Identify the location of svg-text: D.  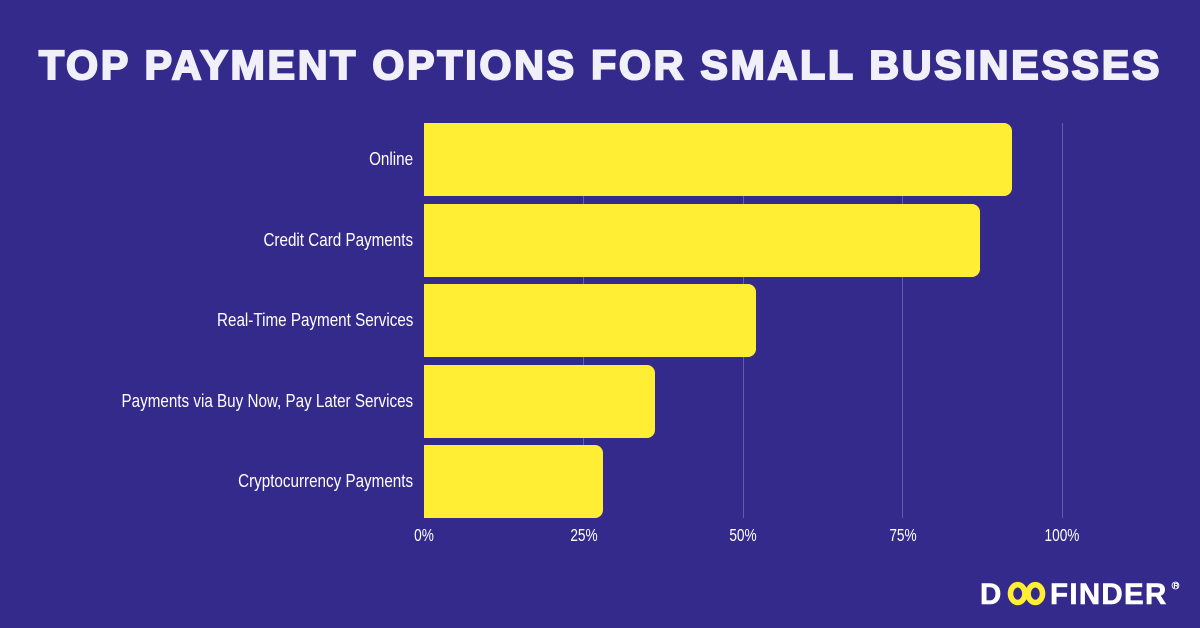
(990, 594).